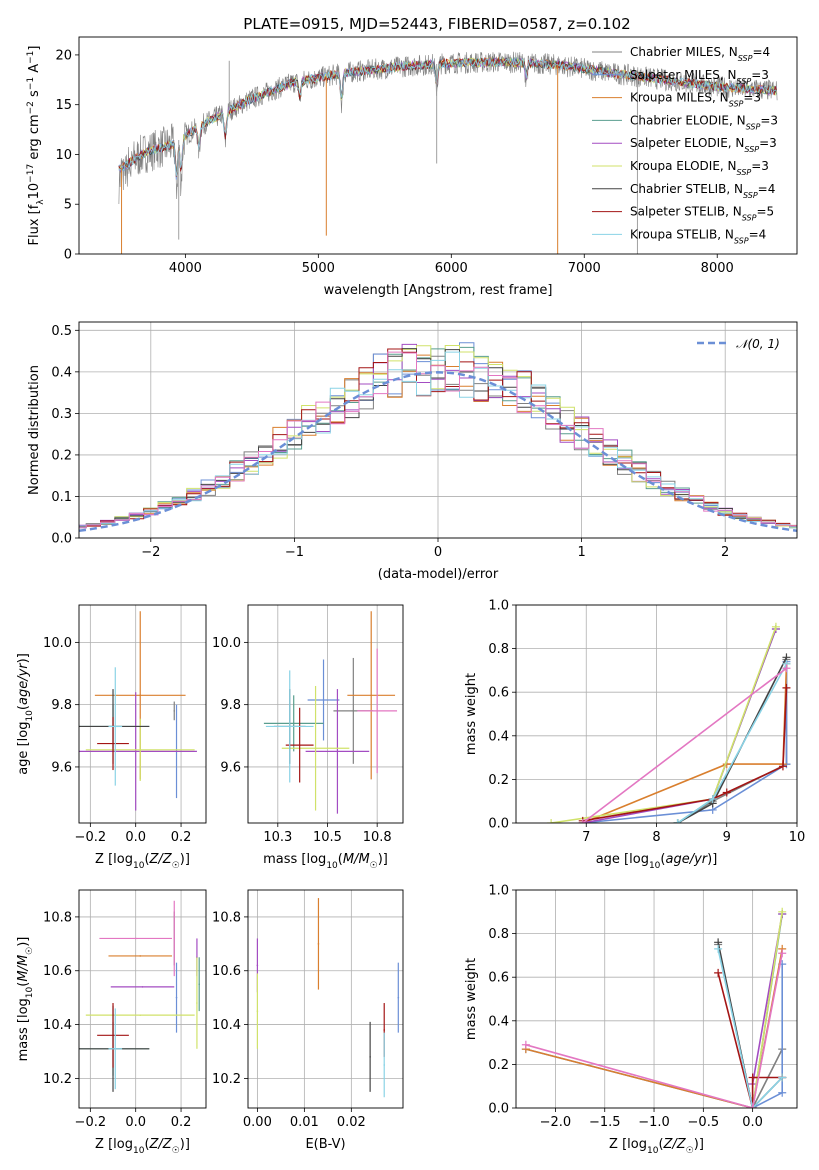 Image resolution: width=819 pixels, height=1170 pixels. I want to click on legend-entry: Kroupa MILES, NSSP=3, so click(695, 100).